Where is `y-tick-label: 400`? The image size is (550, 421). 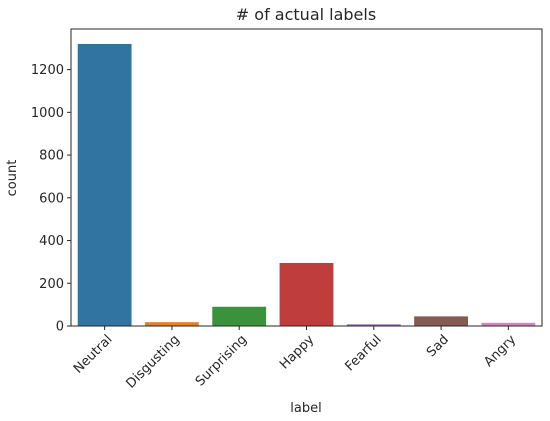 y-tick-label: 400 is located at coordinates (51, 241).